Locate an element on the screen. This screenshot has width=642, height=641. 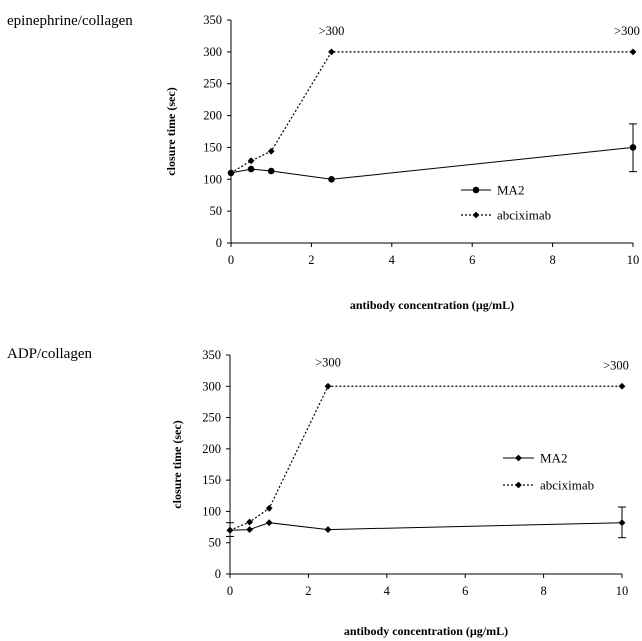
panel-label: ADP/collagen is located at coordinates (49, 354).